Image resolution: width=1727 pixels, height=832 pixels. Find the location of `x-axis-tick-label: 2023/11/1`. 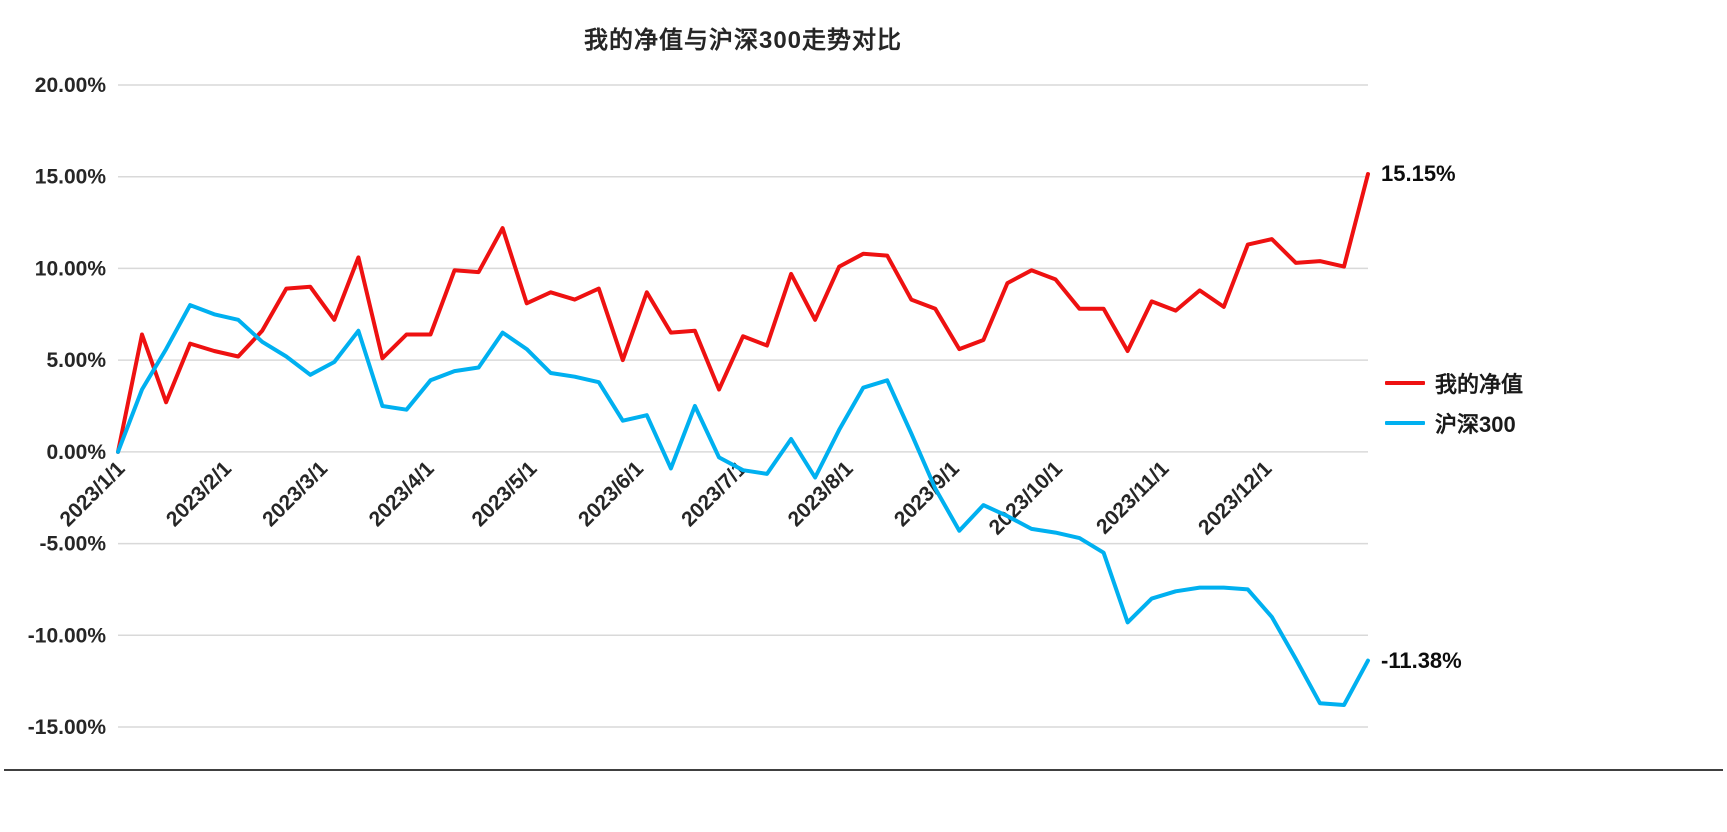

x-axis-tick-label: 2023/11/1 is located at coordinates (1133, 498).